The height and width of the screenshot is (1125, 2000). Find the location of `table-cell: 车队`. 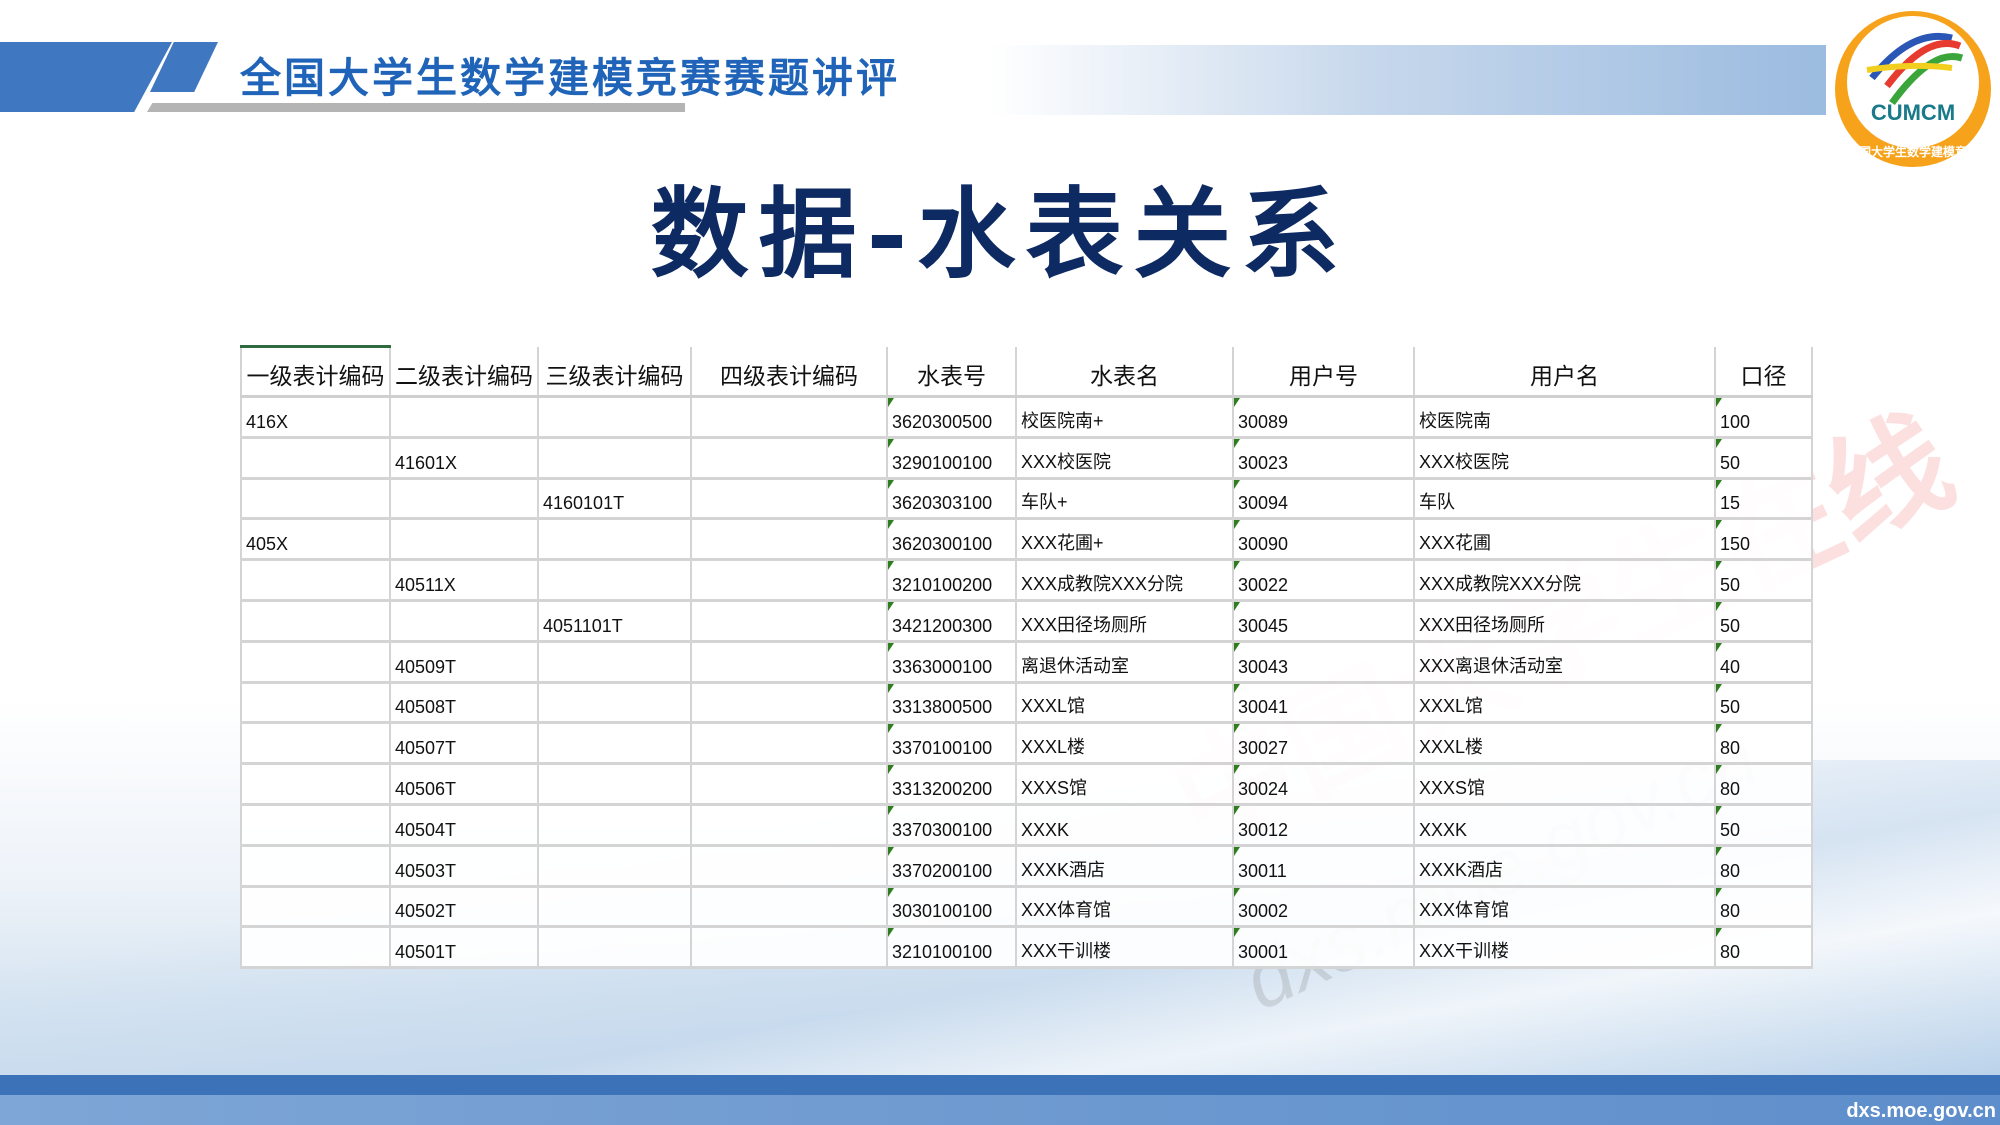

table-cell: 车队 is located at coordinates (1564, 499).